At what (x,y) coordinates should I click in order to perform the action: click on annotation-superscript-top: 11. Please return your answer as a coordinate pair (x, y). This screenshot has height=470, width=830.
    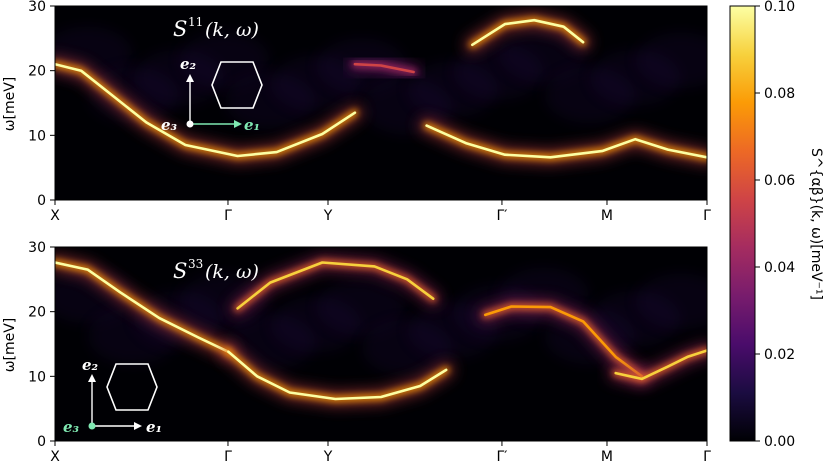
    Looking at the image, I should click on (195, 22).